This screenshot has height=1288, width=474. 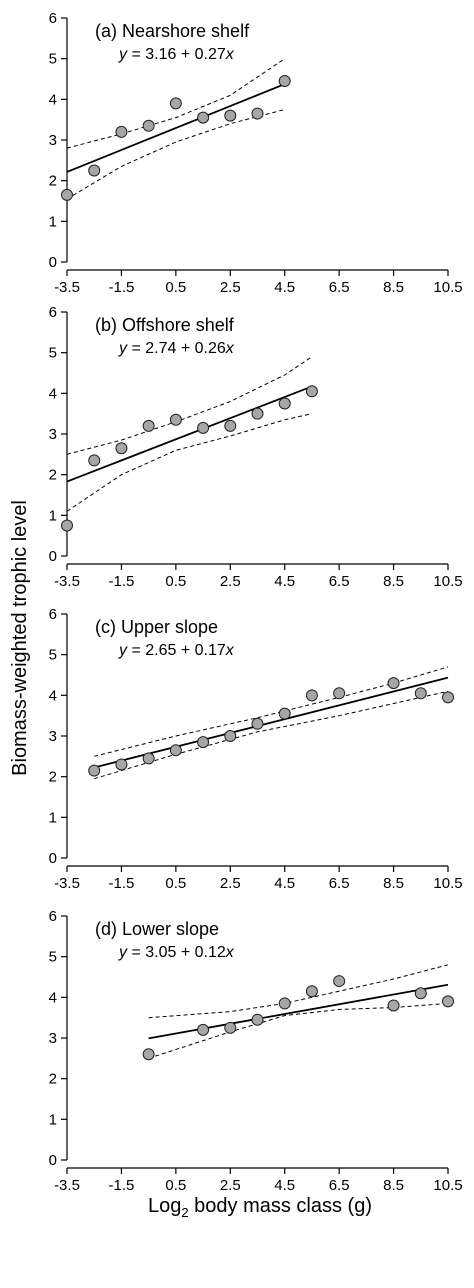 What do you see at coordinates (164, 1206) in the screenshot?
I see `x-axis-label-main: Log` at bounding box center [164, 1206].